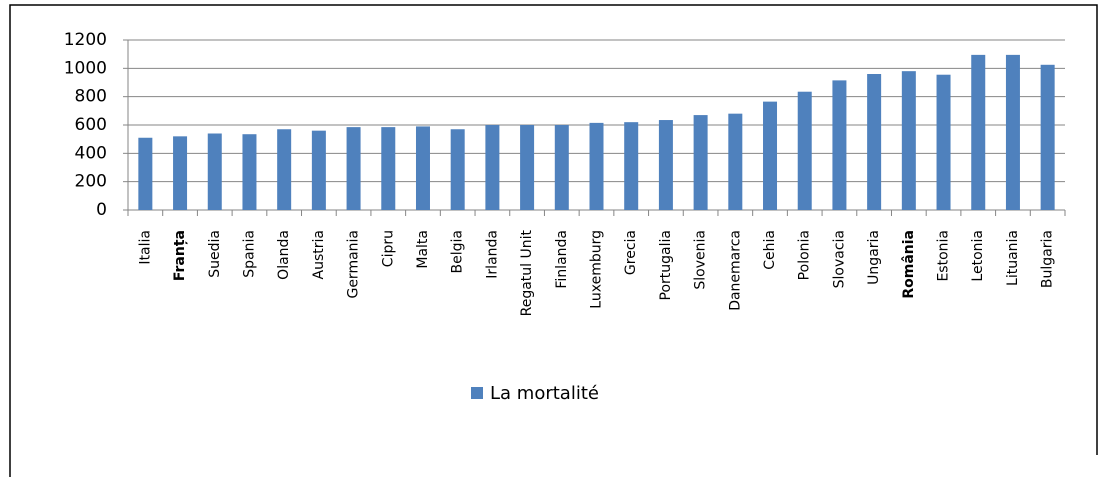 This screenshot has width=1099, height=477. Describe the element at coordinates (101, 210) in the screenshot. I see `y-tick-label: 0` at that location.